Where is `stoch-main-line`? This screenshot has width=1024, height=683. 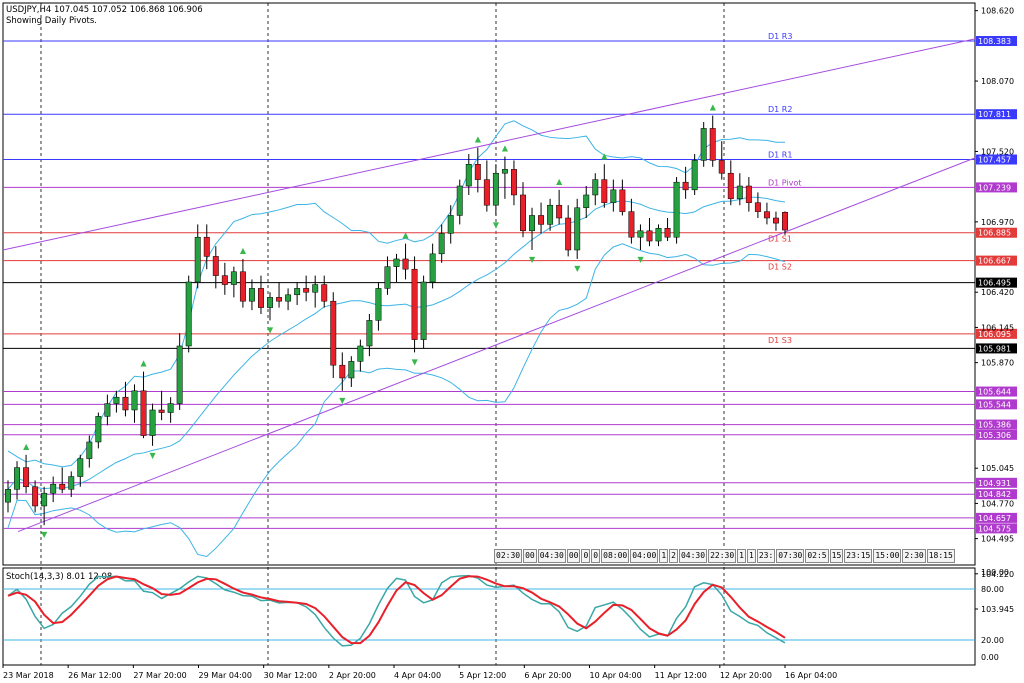
stoch-main-line is located at coordinates (396, 610).